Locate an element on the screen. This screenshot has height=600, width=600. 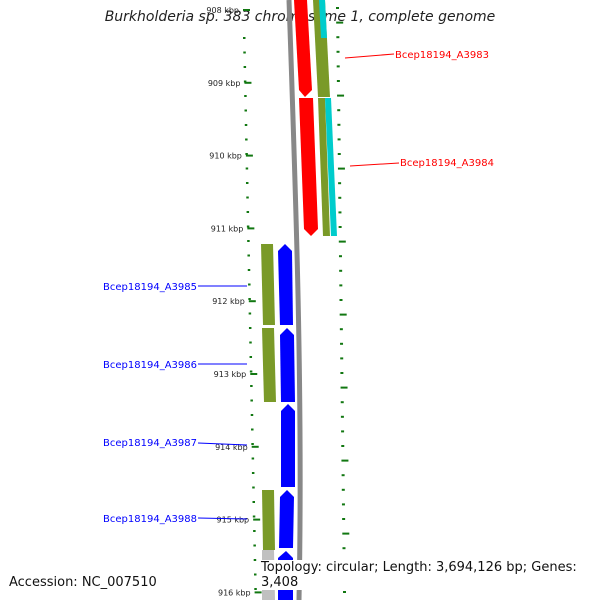
gene-arrow-Bcep18194_A3983 is located at coordinates (303, 48).